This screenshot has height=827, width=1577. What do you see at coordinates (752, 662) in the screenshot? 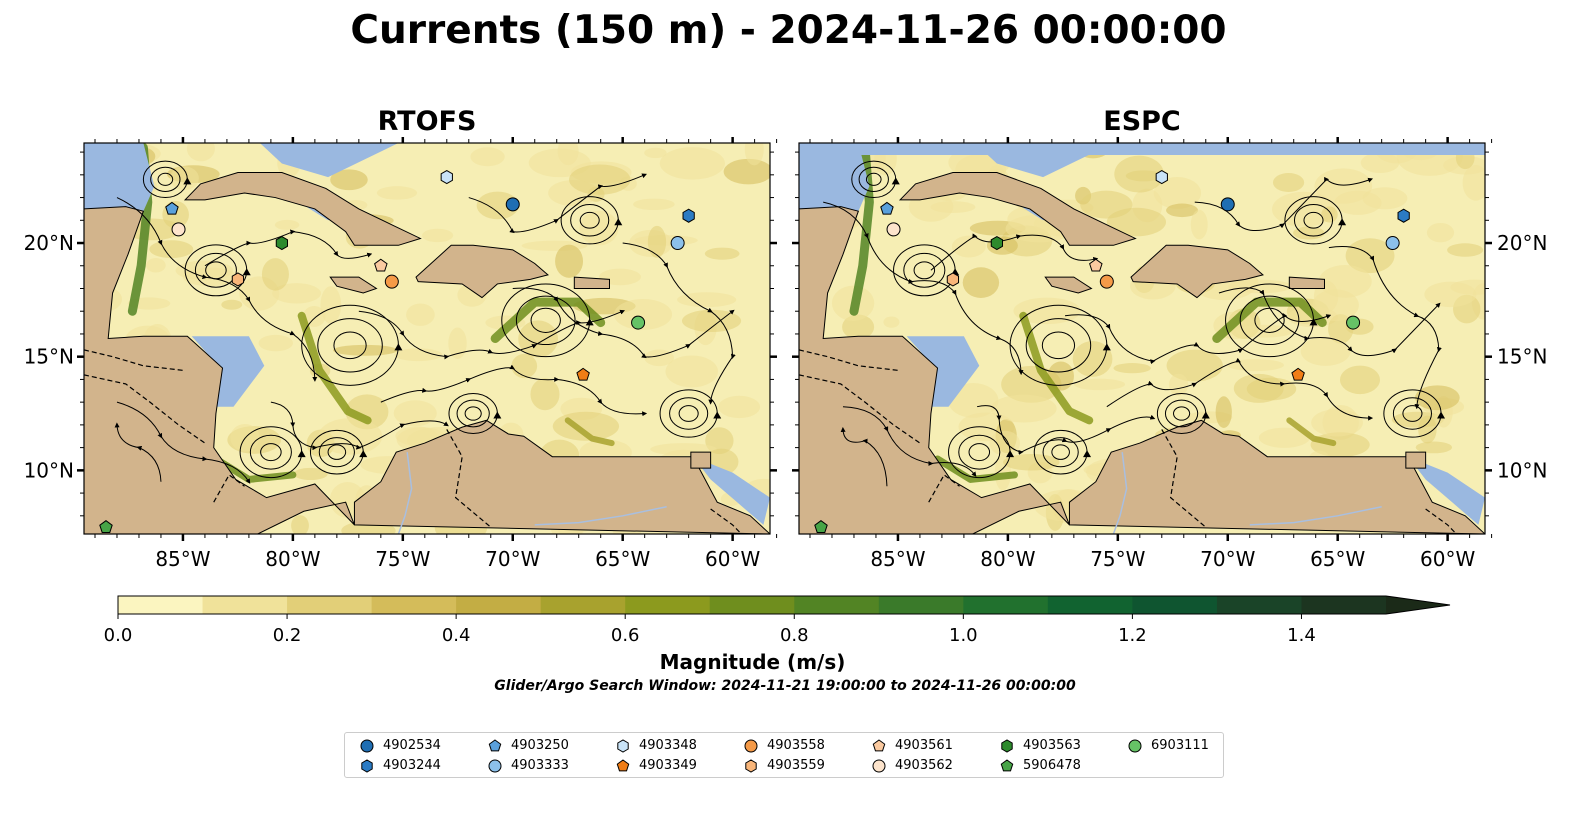
I see `colorbar-label: Magnitude (m/s)` at bounding box center [752, 662].